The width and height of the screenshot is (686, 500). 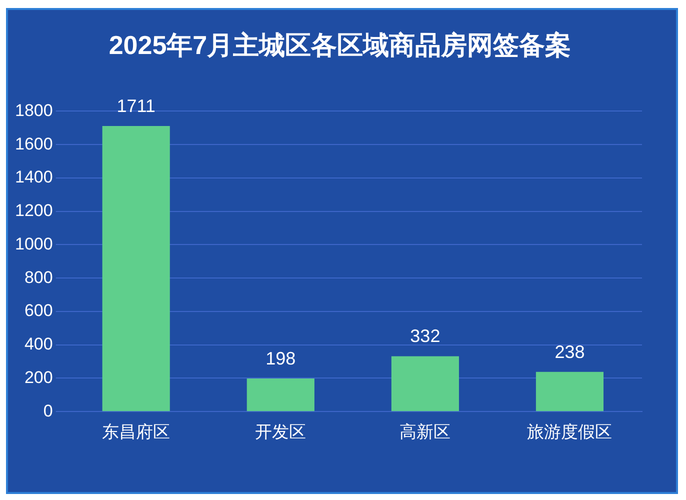 I want to click on y-tick-label: 200, so click(x=38, y=377).